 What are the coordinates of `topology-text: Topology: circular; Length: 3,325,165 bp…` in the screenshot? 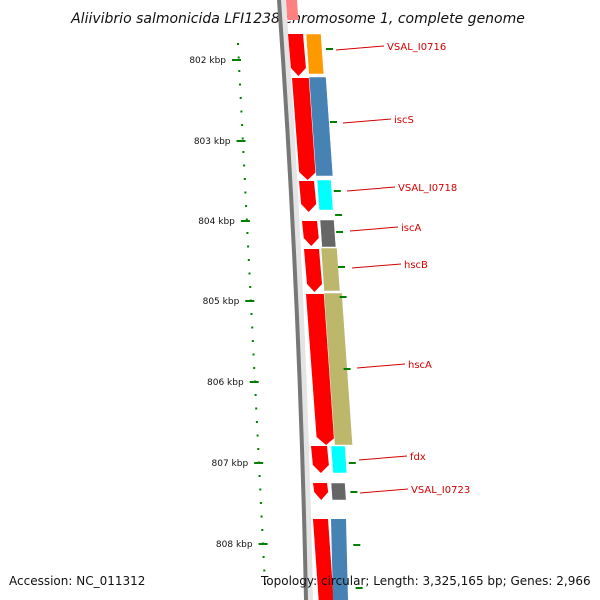 It's located at (426, 581).